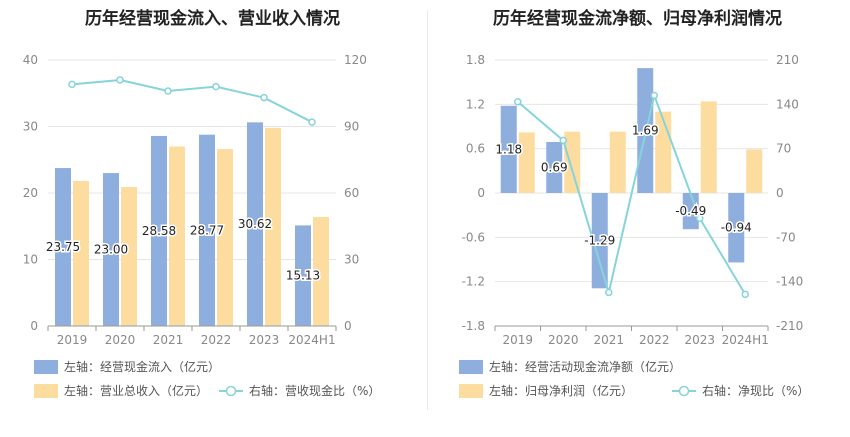 This screenshot has height=437, width=850. Describe the element at coordinates (30, 127) in the screenshot. I see `left-axis-tick-label: 30` at that location.